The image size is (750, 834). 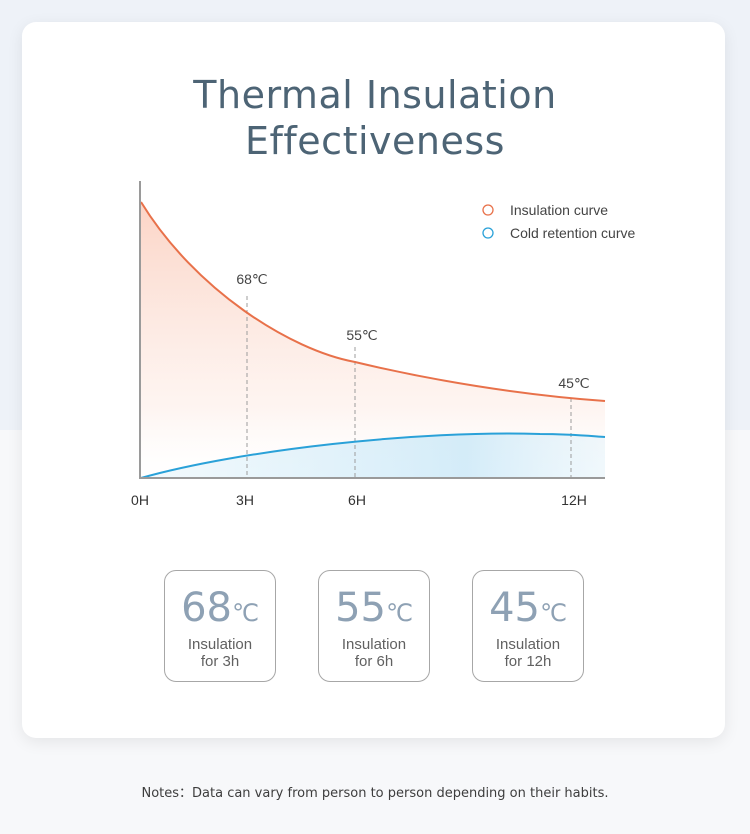 I want to click on legend-insulation-label: Insulation curve, so click(x=559, y=210).